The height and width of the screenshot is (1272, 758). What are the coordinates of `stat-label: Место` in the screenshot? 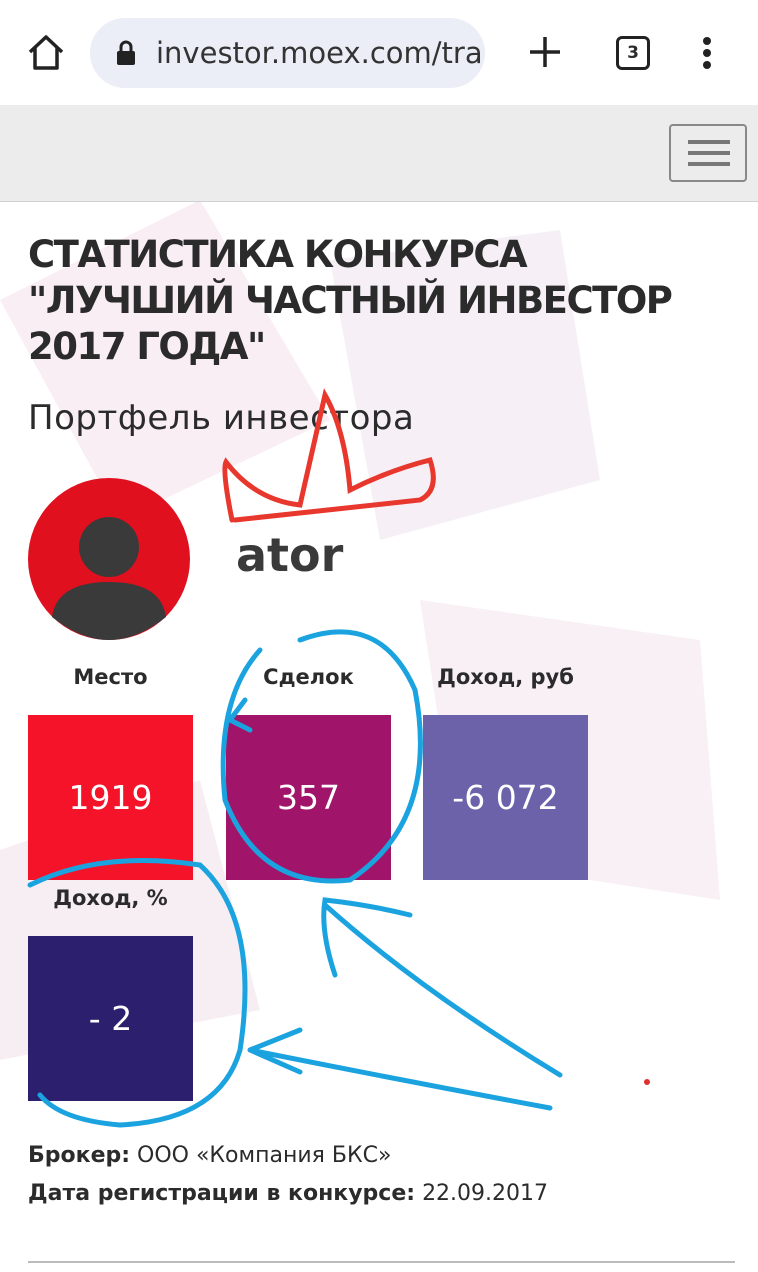 It's located at (110, 677).